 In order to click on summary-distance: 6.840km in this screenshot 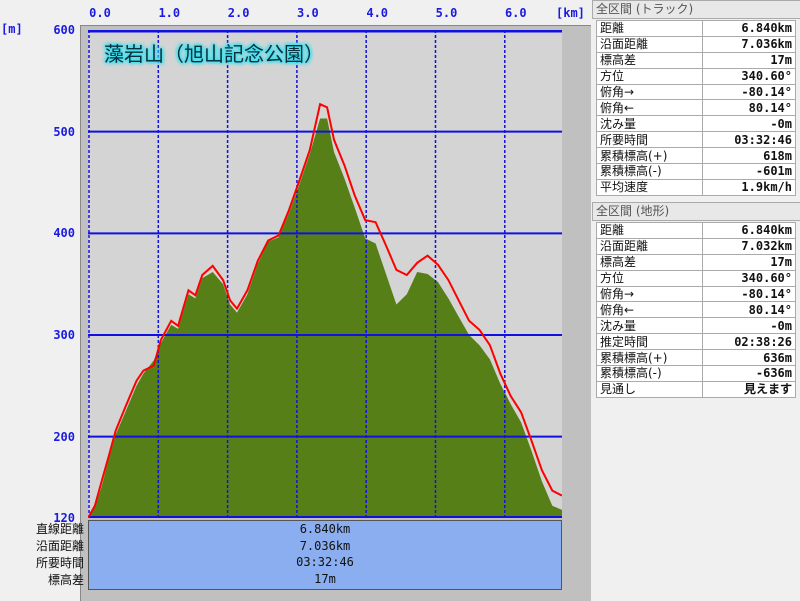, I will do `click(325, 529)`.